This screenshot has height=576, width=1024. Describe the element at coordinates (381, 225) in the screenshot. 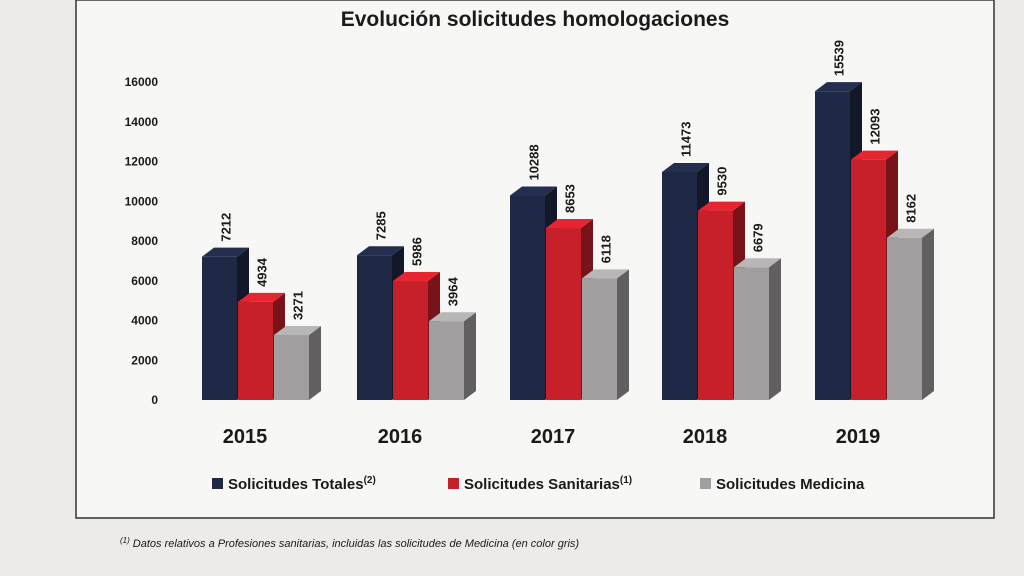

I see `value-label: 7285` at that location.